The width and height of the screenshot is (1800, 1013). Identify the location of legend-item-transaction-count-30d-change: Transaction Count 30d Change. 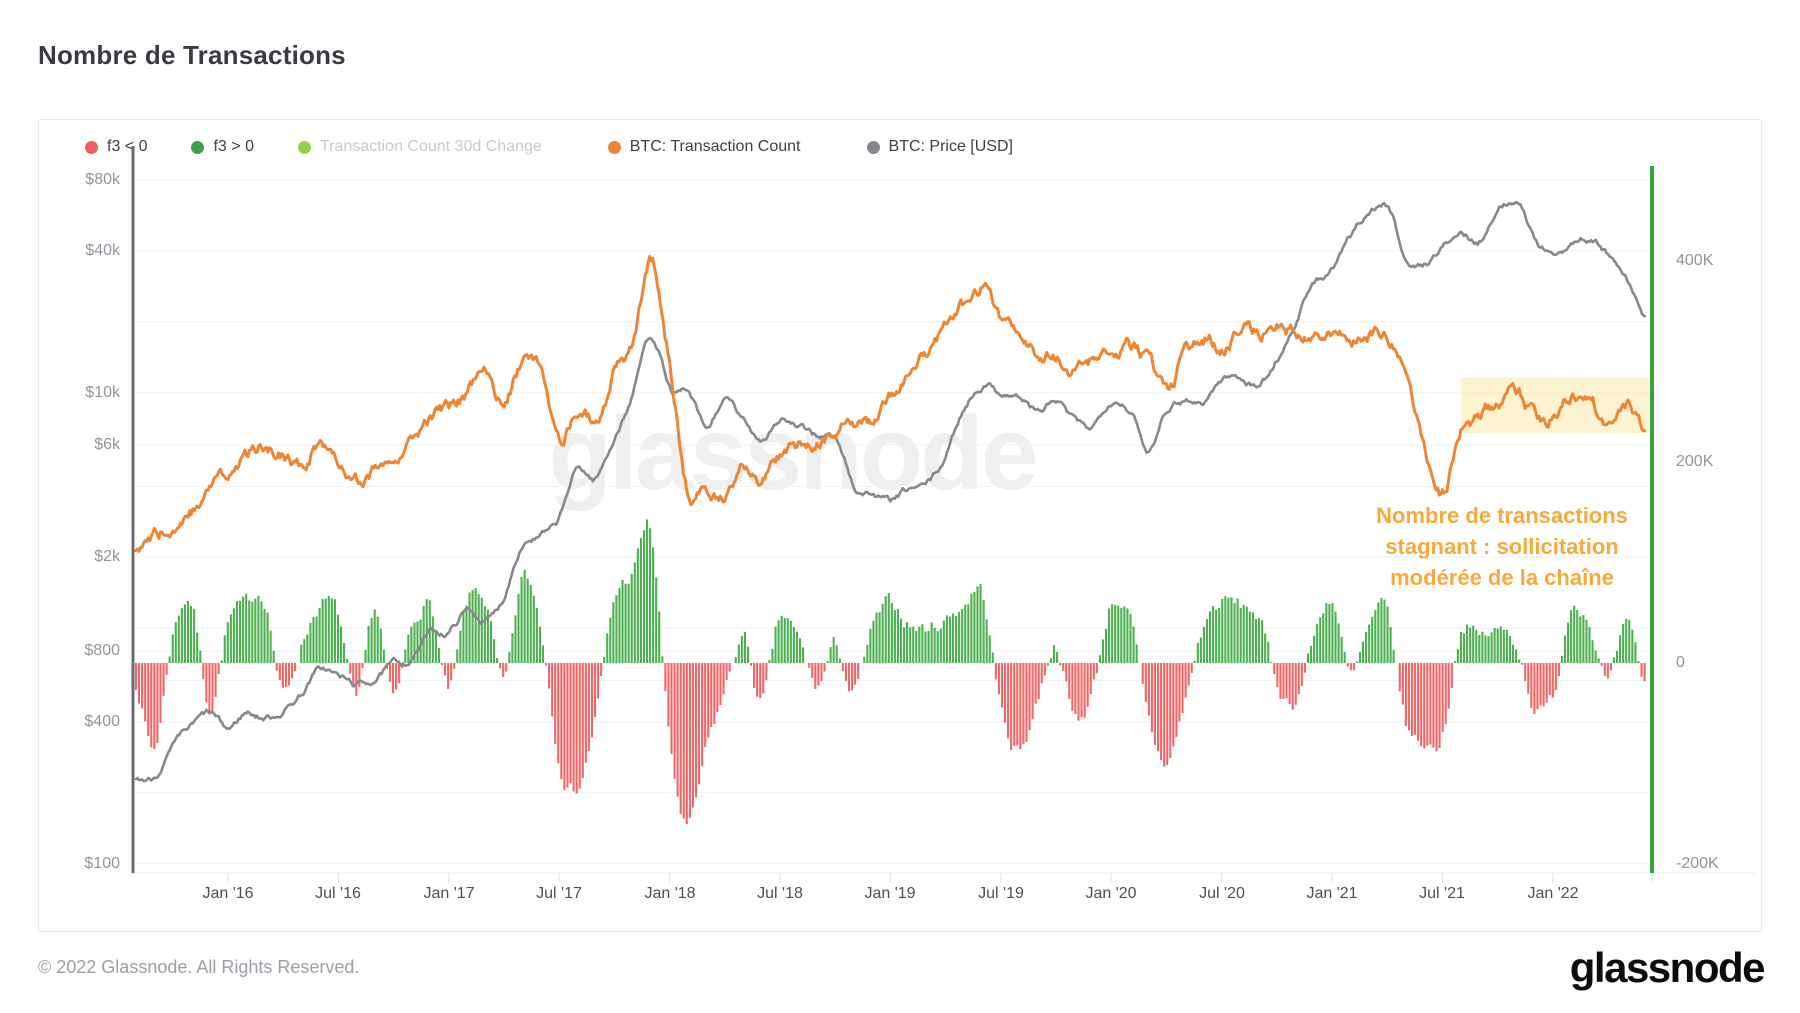
(419, 147).